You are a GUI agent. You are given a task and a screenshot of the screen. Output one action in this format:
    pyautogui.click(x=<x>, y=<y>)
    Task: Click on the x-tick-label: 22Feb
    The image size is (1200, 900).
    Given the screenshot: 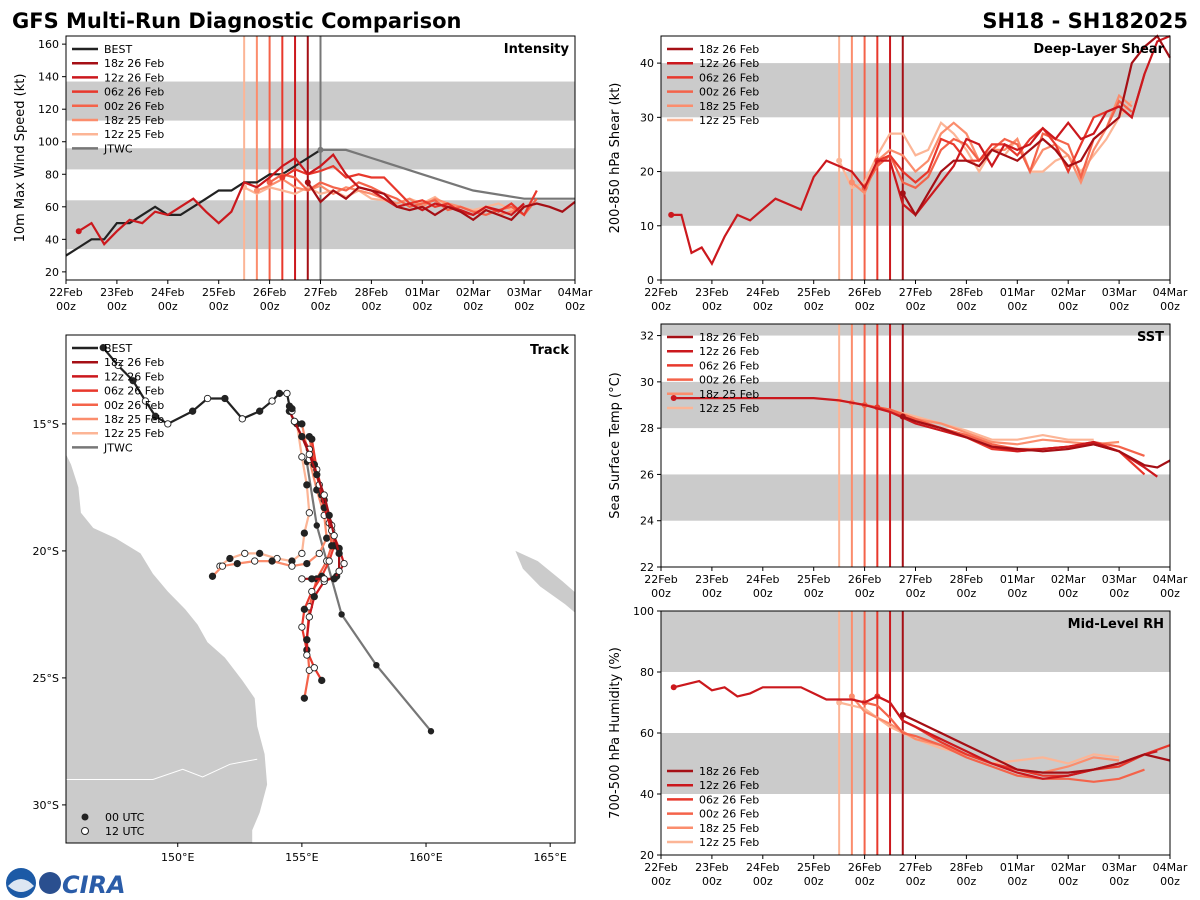 What is the action you would take?
    pyautogui.click(x=660, y=867)
    